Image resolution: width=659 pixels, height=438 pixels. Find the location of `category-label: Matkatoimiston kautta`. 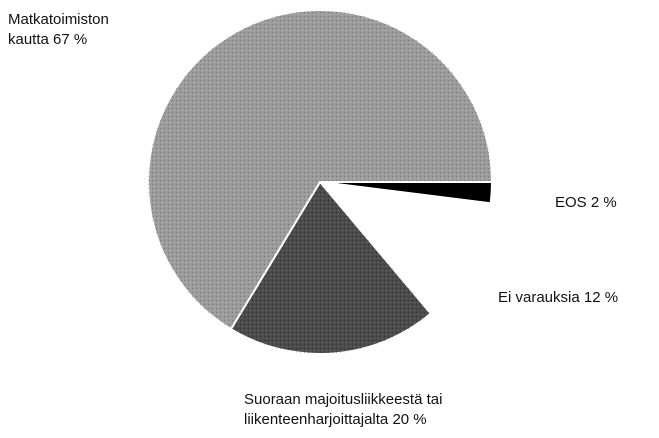

category-label: Matkatoimiston kautta is located at coordinates (58, 29).